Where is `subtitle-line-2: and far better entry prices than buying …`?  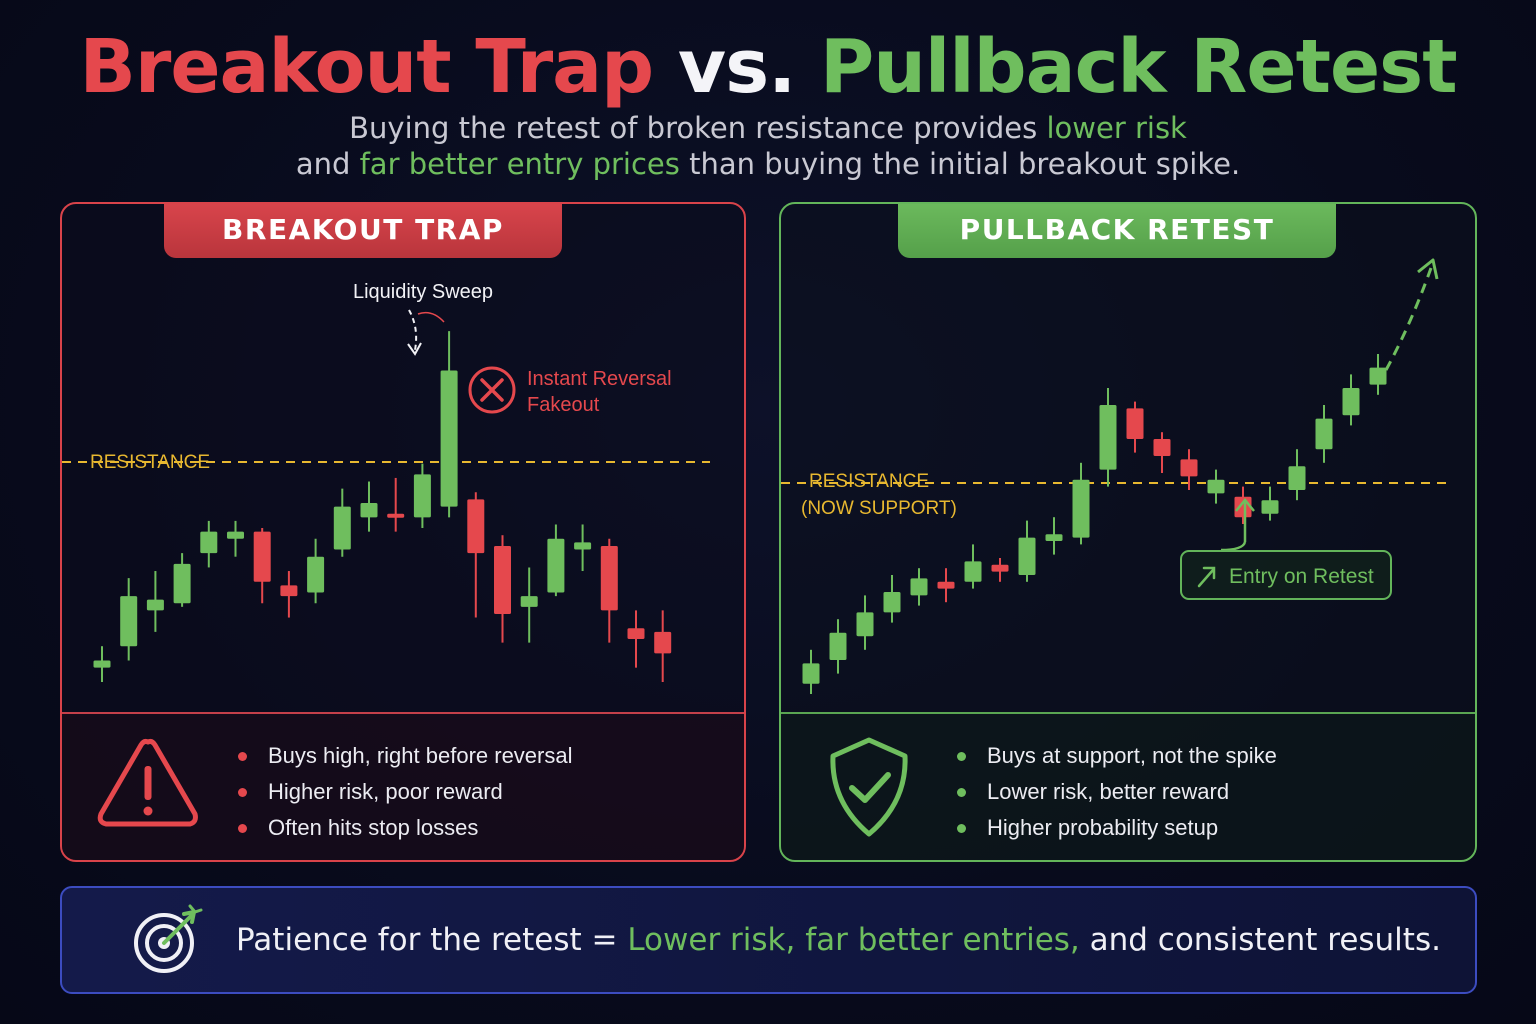
subtitle-line-2: and far better entry prices than buying … is located at coordinates (768, 164).